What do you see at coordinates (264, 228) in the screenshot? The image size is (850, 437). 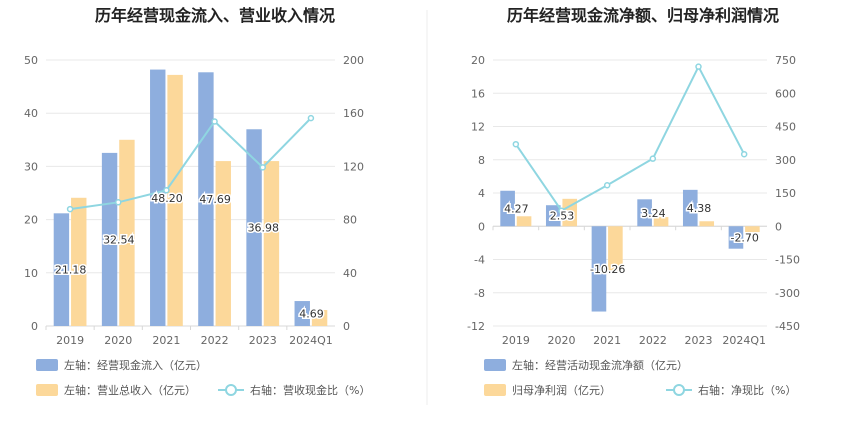 I see `data-label: 36.98` at bounding box center [264, 228].